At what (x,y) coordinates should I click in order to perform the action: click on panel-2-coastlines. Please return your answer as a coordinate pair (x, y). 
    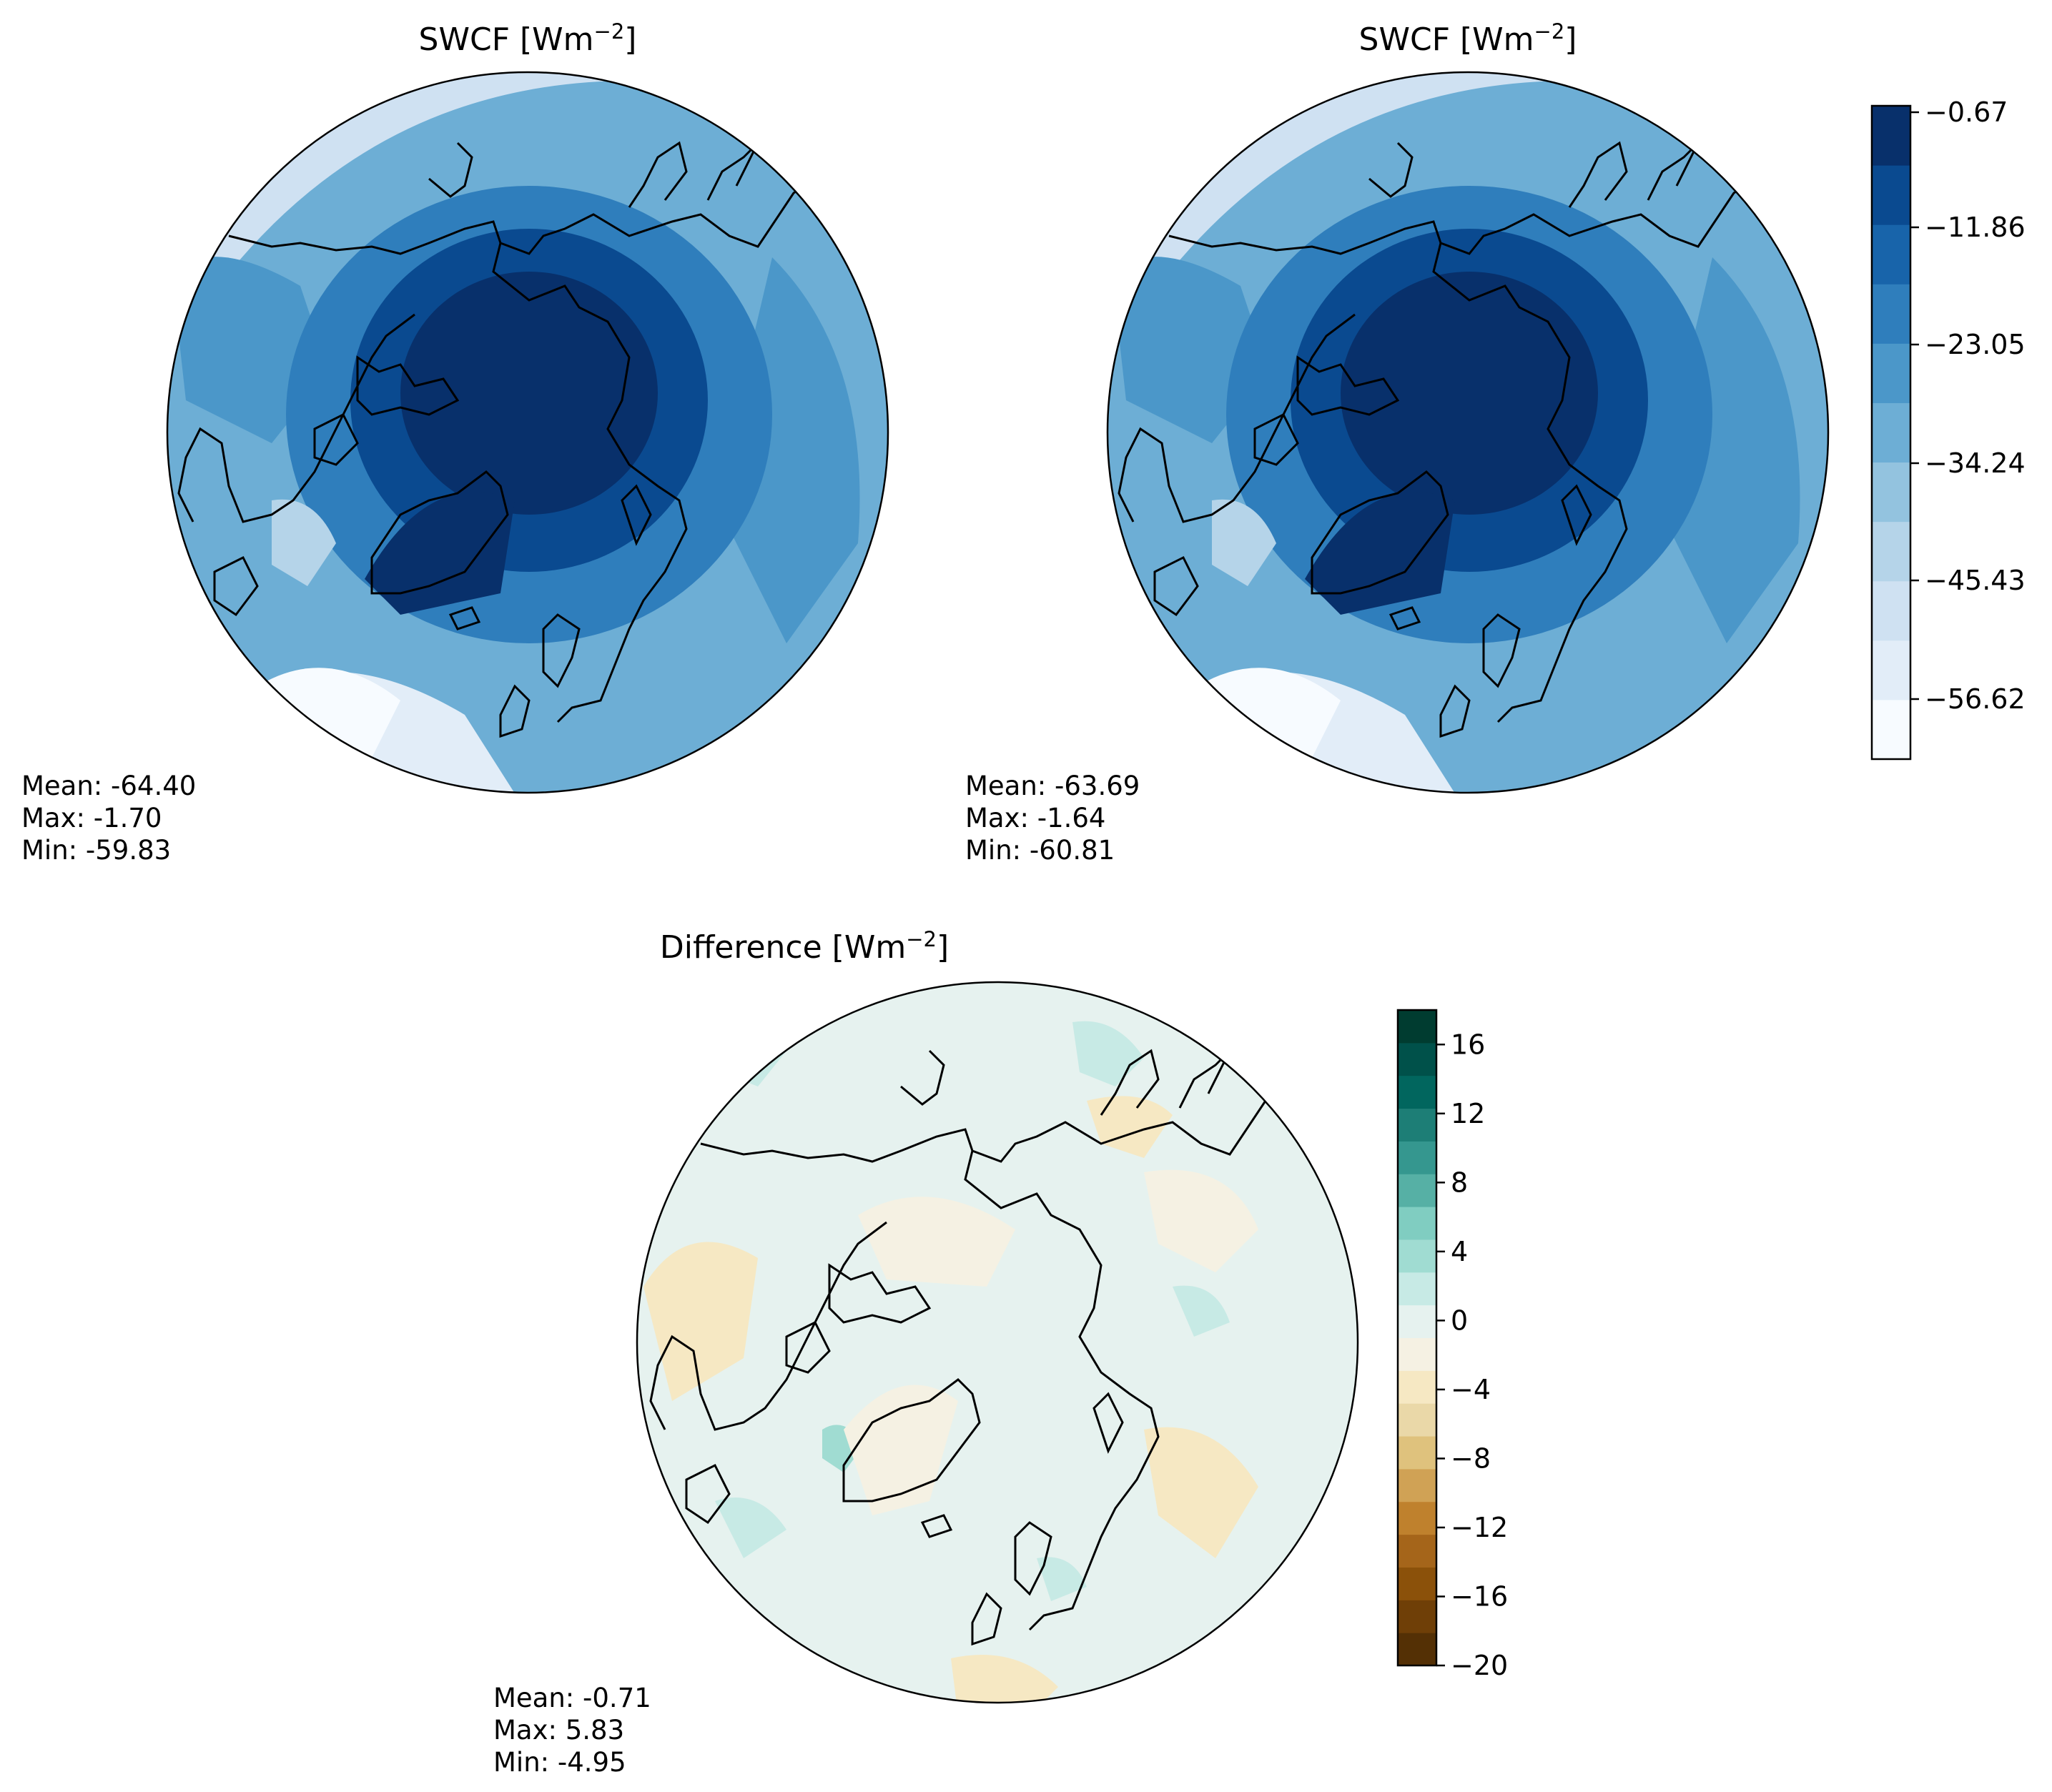
    Looking at the image, I should click on (1444, 440).